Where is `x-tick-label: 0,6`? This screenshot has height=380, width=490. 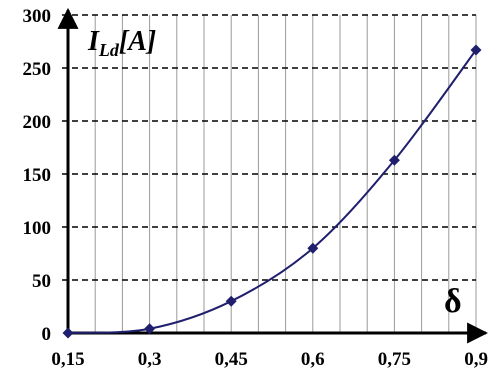 x-tick-label: 0,6 is located at coordinates (313, 359).